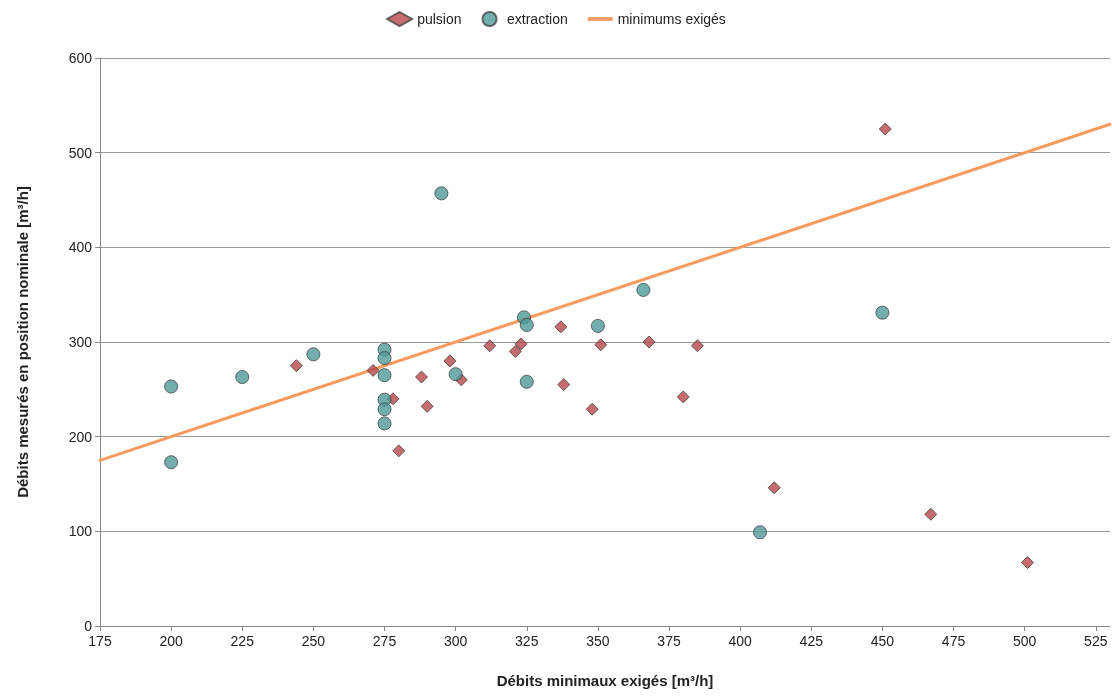 This screenshot has height=697, width=1112. What do you see at coordinates (80, 531) in the screenshot?
I see `y-tick-label: 100` at bounding box center [80, 531].